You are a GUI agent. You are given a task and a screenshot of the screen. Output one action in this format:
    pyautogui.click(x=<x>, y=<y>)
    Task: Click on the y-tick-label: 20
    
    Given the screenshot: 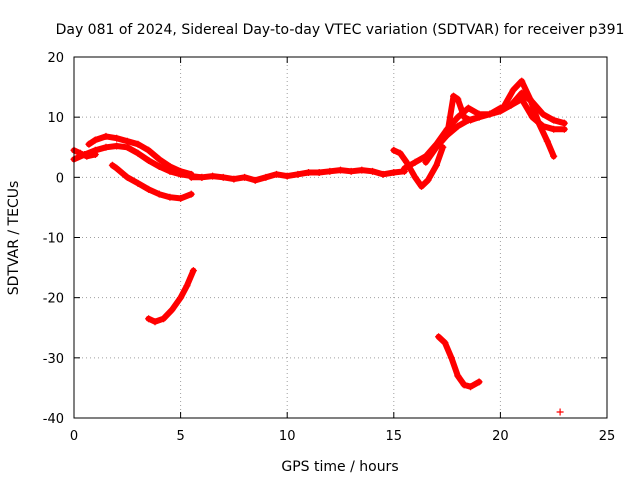 What is the action you would take?
    pyautogui.click(x=55, y=58)
    